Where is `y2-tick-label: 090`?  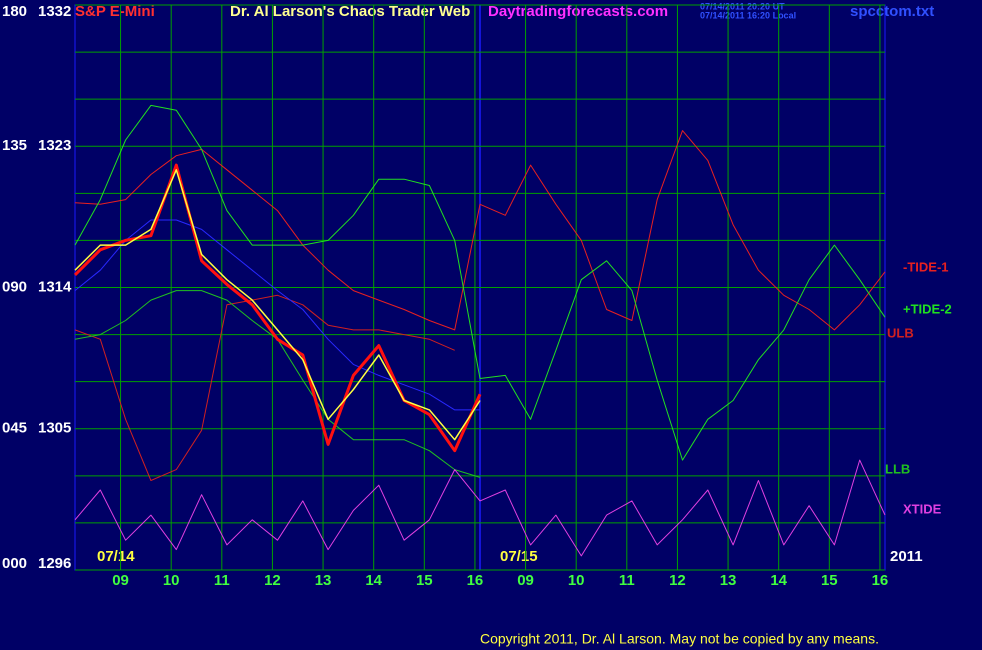 y2-tick-label: 090 is located at coordinates (14, 286).